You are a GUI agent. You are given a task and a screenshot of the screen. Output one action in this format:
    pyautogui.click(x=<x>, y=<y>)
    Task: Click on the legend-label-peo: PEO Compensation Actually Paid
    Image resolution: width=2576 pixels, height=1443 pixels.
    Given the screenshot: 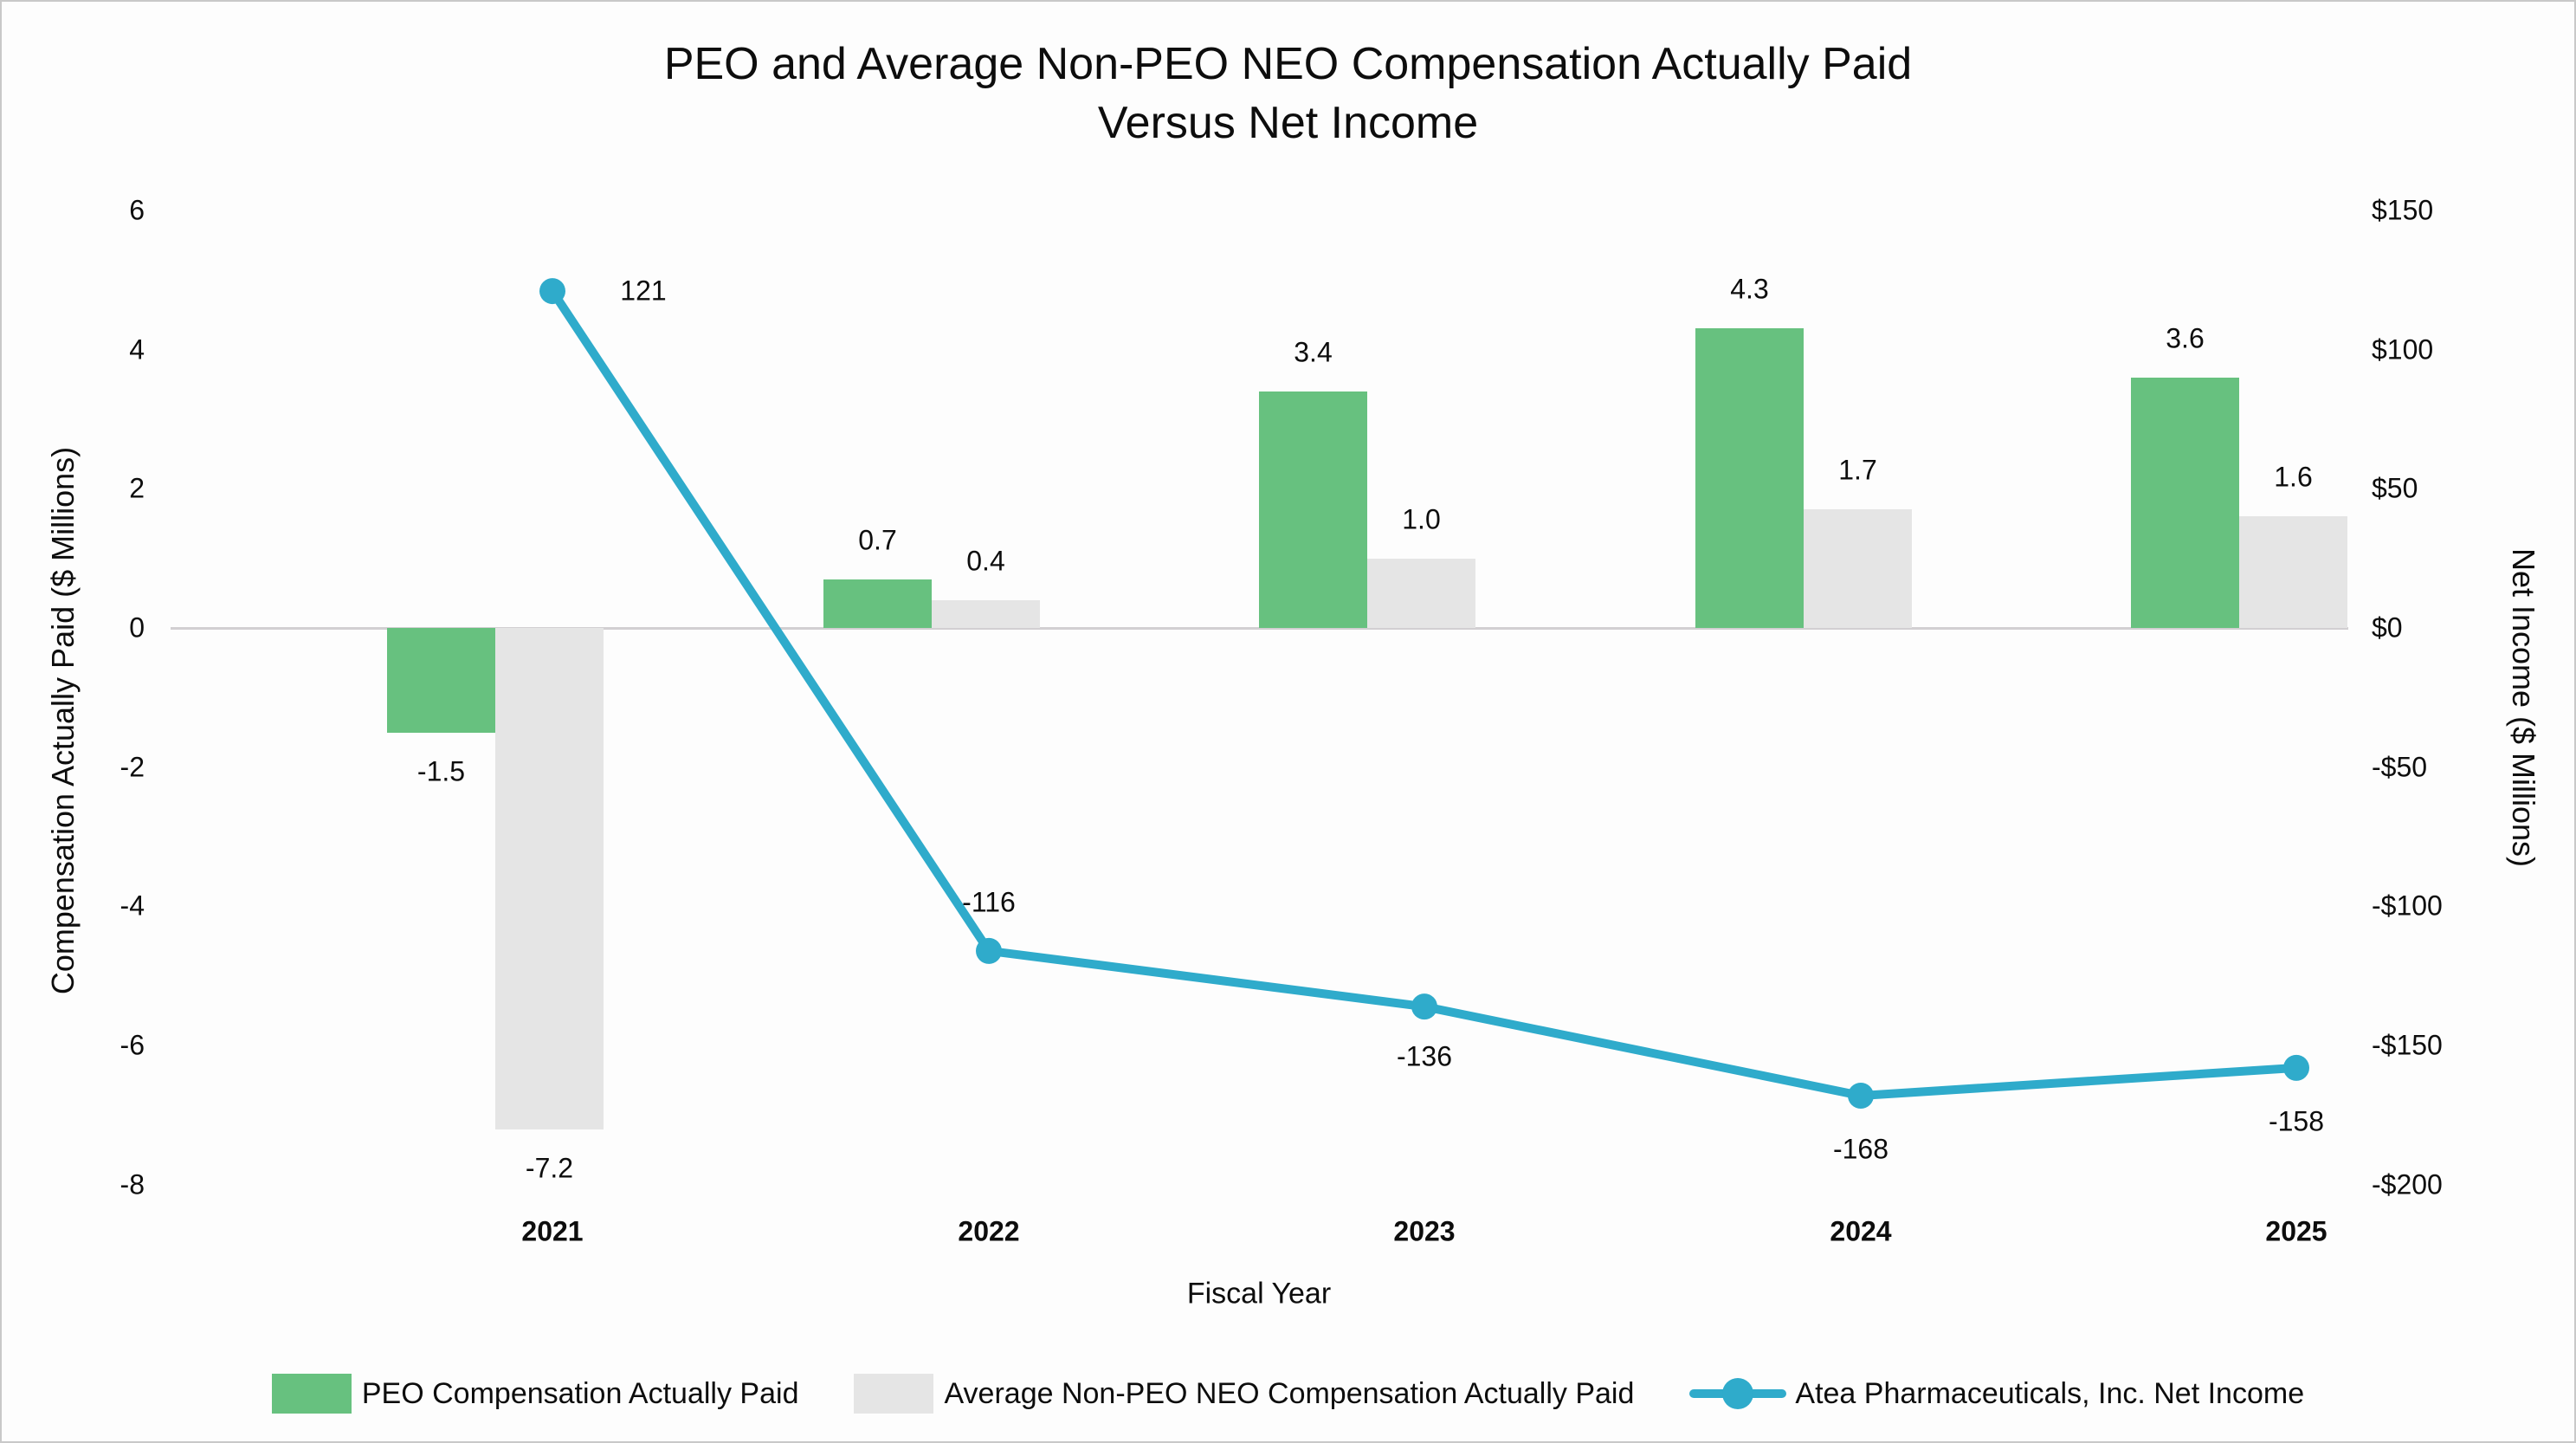 What is the action you would take?
    pyautogui.click(x=580, y=1393)
    